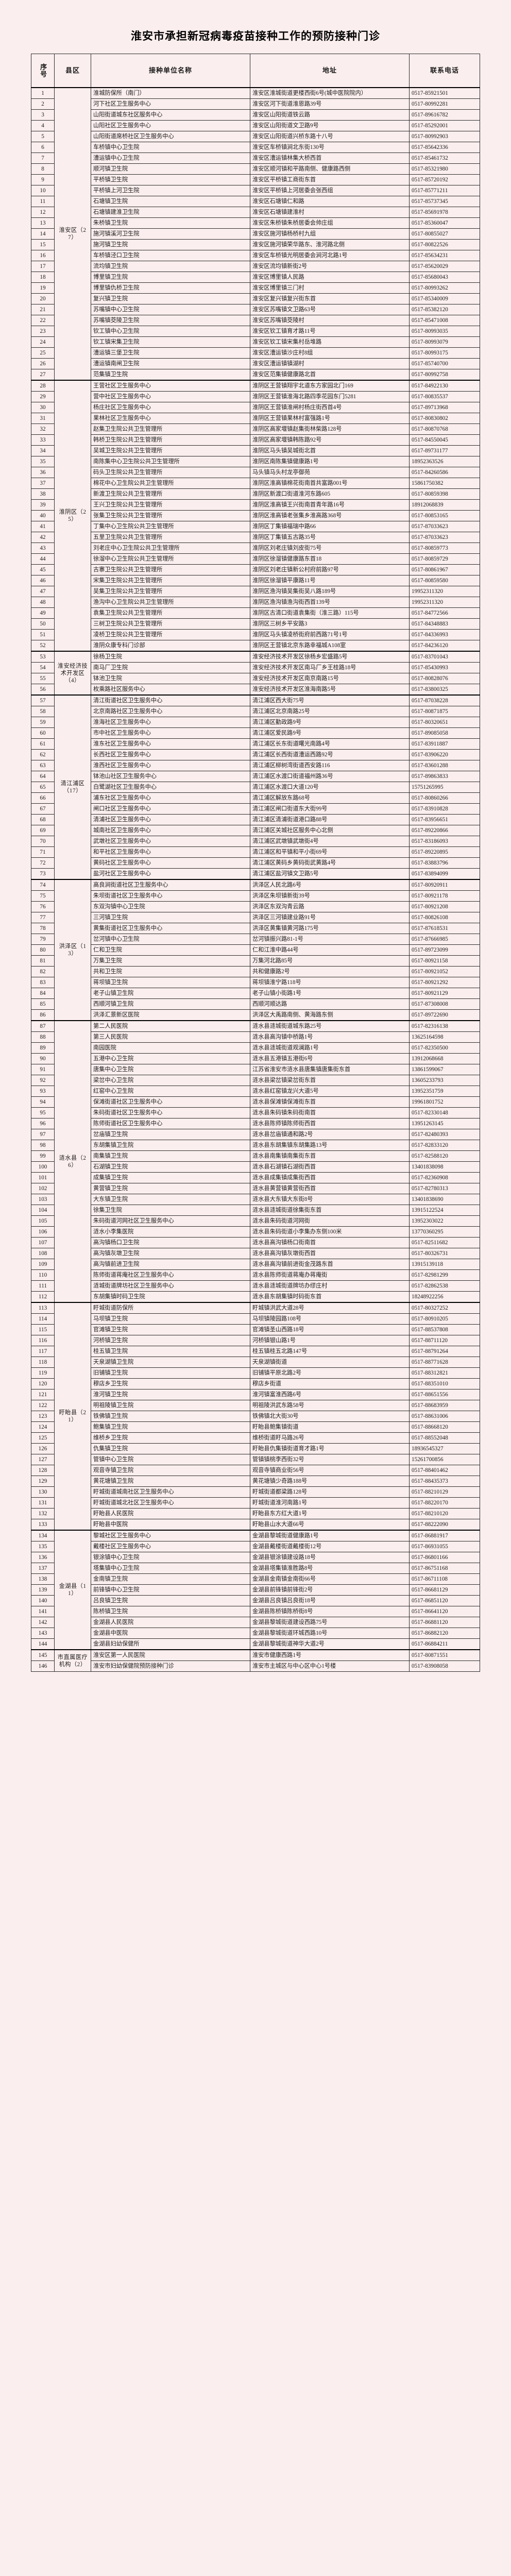 Image resolution: width=511 pixels, height=2576 pixels. What do you see at coordinates (330, 896) in the screenshot?
I see `cell-address: 洪泽区朱坝镇新街39号` at bounding box center [330, 896].